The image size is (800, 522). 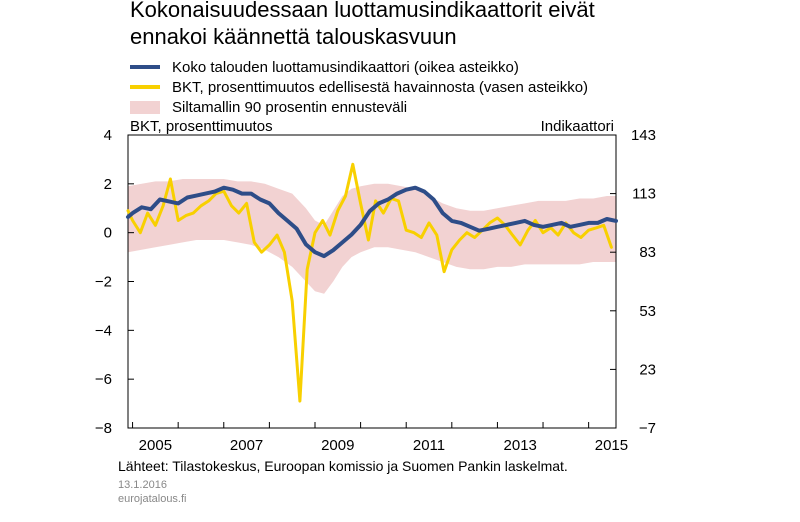 I want to click on x-tick-label-1: 2007, so click(x=246, y=445).